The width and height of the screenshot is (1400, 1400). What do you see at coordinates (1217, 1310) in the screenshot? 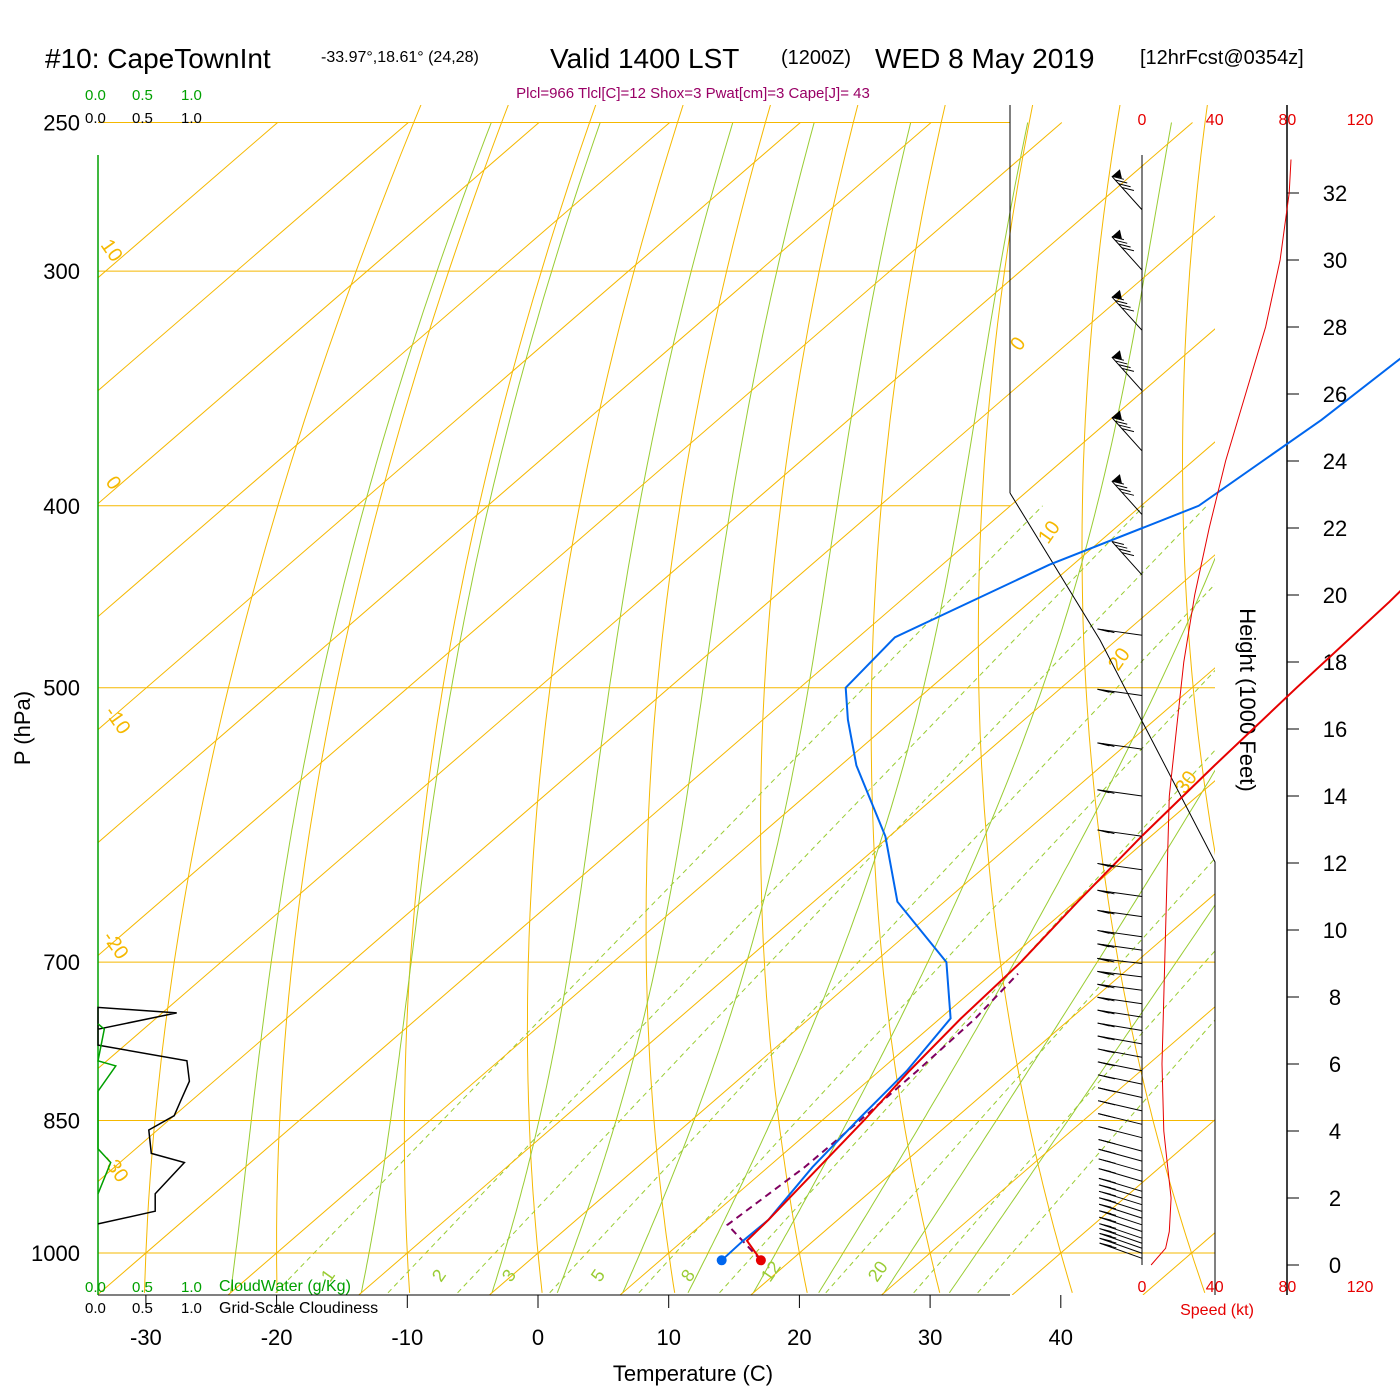
I see `speed-axis-label: Speed (kt)` at bounding box center [1217, 1310].